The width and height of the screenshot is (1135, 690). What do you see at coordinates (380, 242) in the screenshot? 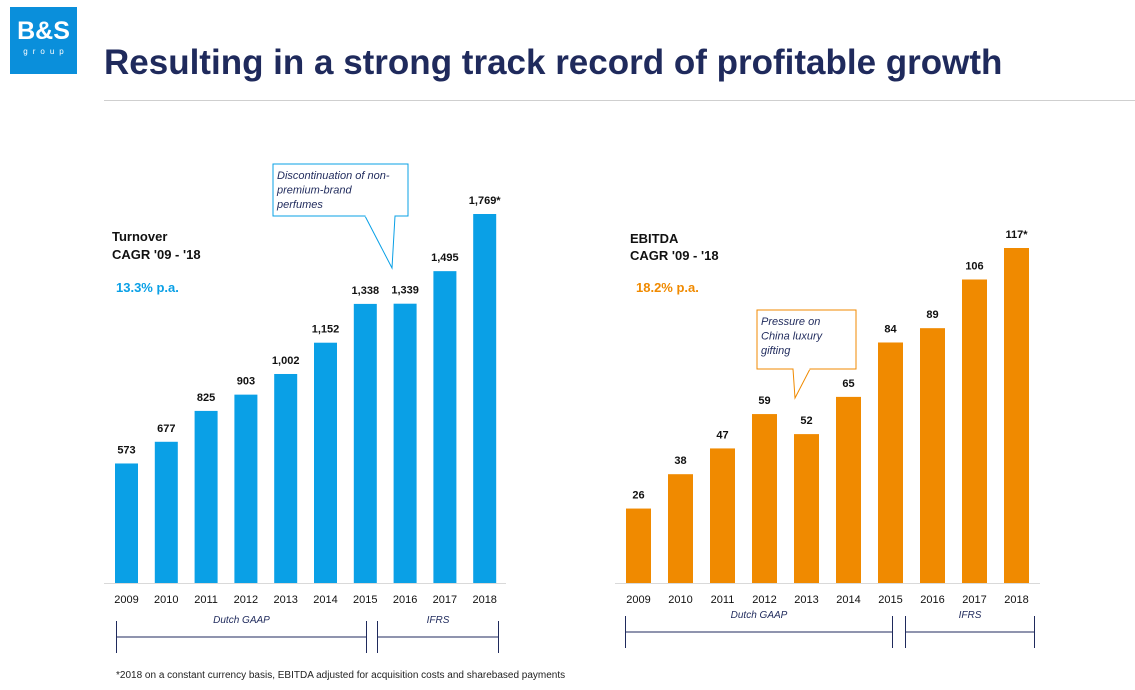
I see `turnover-callout-pointer` at bounding box center [380, 242].